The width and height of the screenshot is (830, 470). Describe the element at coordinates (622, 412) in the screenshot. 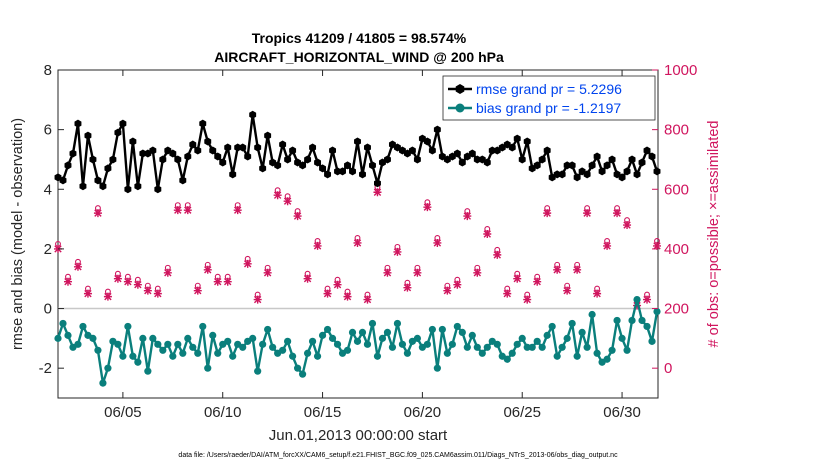

I see `x-tick-label: 06/30` at that location.